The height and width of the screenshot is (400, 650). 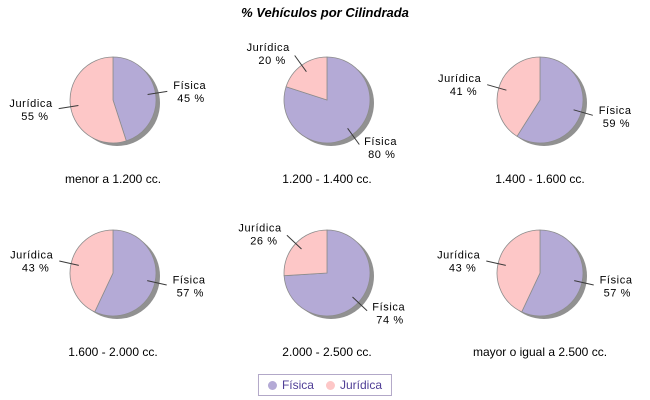 I want to click on legend-label-fisica: Física, so click(x=297, y=385).